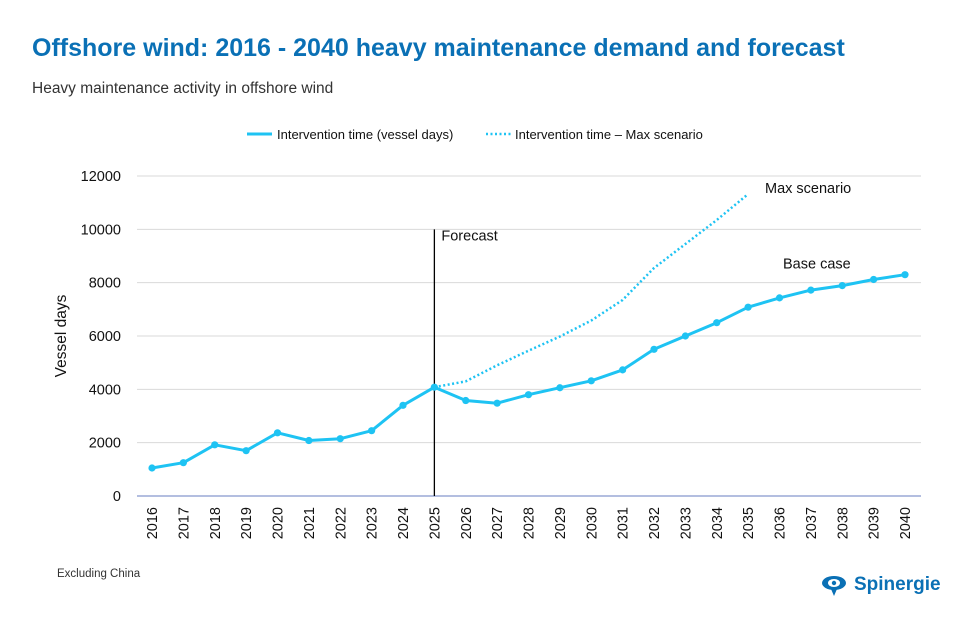 This screenshot has height=630, width=969. What do you see at coordinates (216, 523) in the screenshot?
I see `x-tick-label: 2018` at bounding box center [216, 523].